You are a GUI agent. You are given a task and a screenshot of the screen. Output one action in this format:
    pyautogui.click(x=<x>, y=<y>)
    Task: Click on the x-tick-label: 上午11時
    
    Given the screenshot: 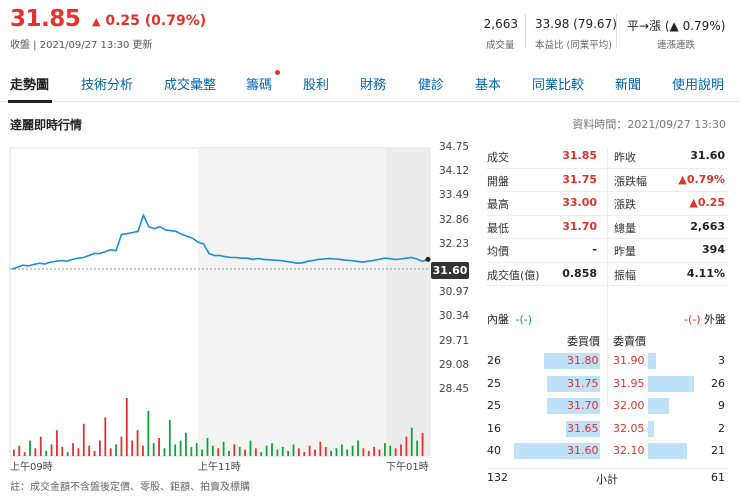 What is the action you would take?
    pyautogui.click(x=219, y=467)
    